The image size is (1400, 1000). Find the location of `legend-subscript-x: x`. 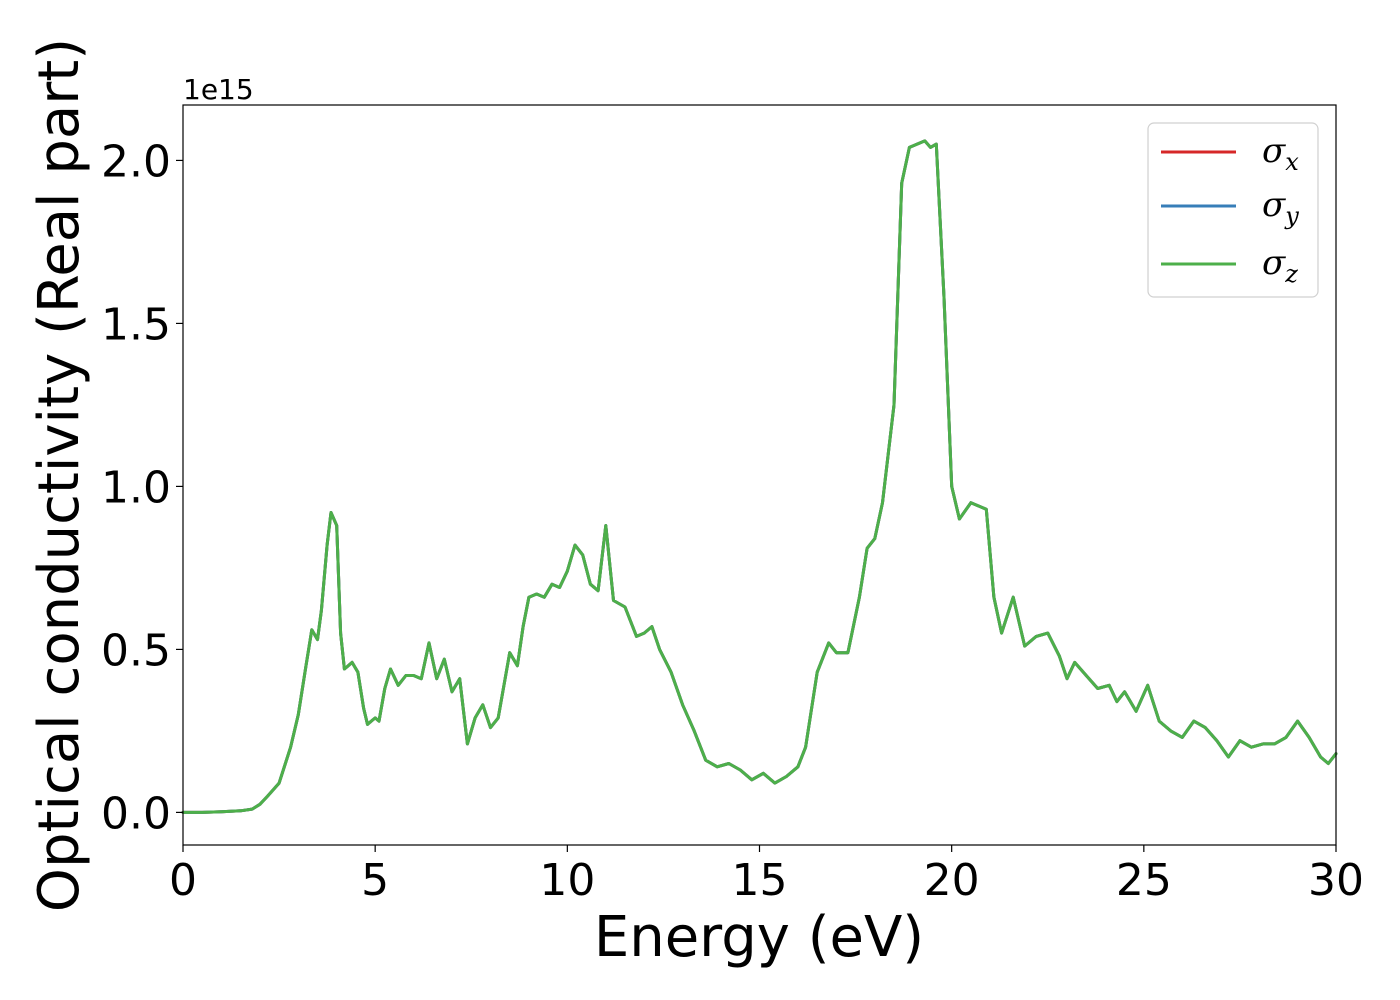

legend-subscript-x: x is located at coordinates (1292, 162).